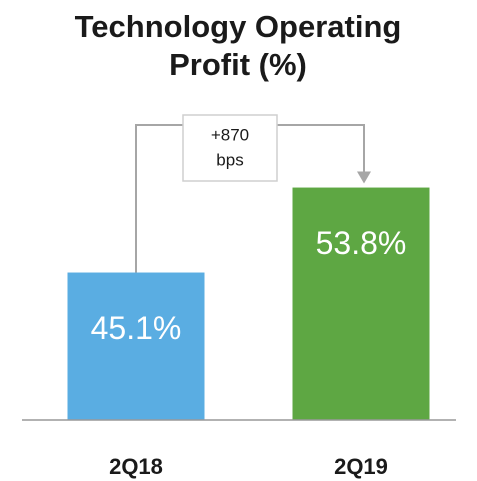  Describe the element at coordinates (230, 148) in the screenshot. I see `annotation-box` at that location.